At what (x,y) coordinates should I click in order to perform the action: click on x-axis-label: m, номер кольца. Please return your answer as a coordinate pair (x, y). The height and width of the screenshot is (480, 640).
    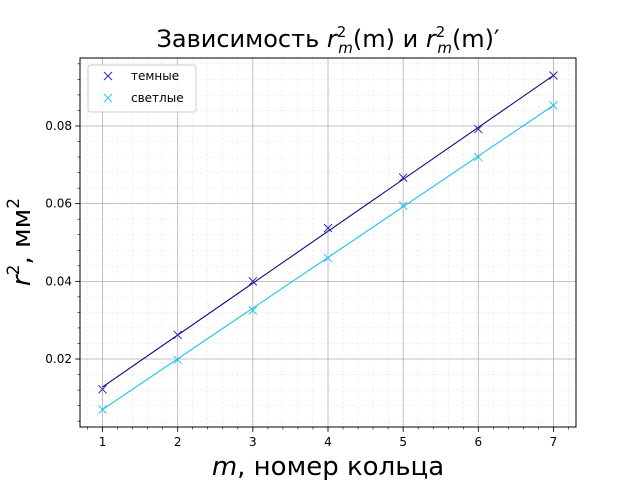
    Looking at the image, I should click on (328, 466).